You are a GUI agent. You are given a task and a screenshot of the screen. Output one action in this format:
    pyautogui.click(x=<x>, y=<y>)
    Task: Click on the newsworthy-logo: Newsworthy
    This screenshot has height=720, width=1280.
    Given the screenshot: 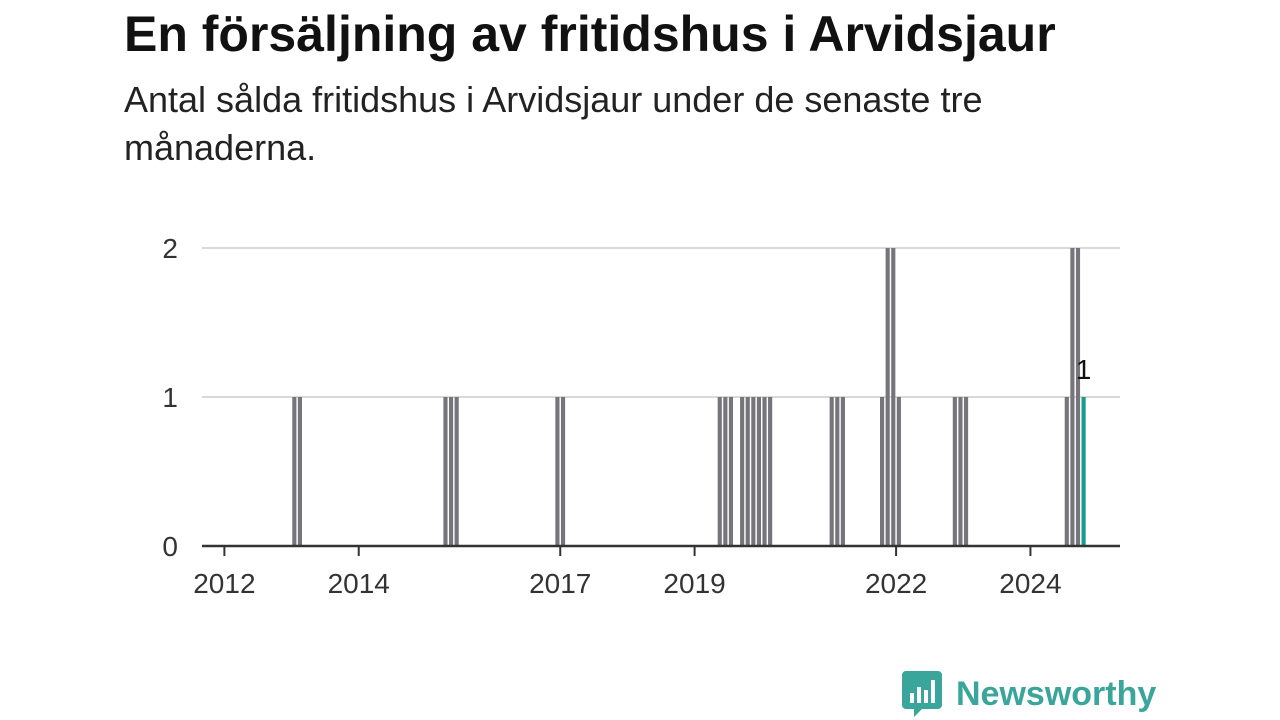 What is the action you would take?
    pyautogui.click(x=1029, y=694)
    